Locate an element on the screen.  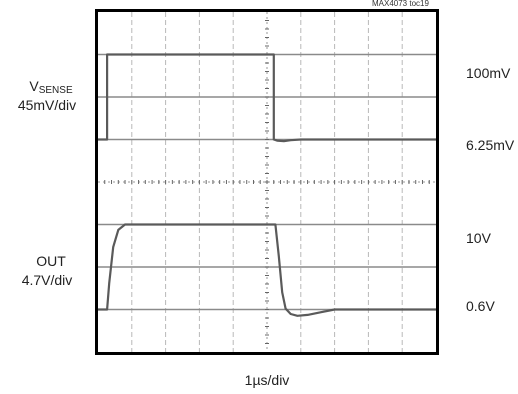
out-scale: 4.7V/div is located at coordinates (47, 280).